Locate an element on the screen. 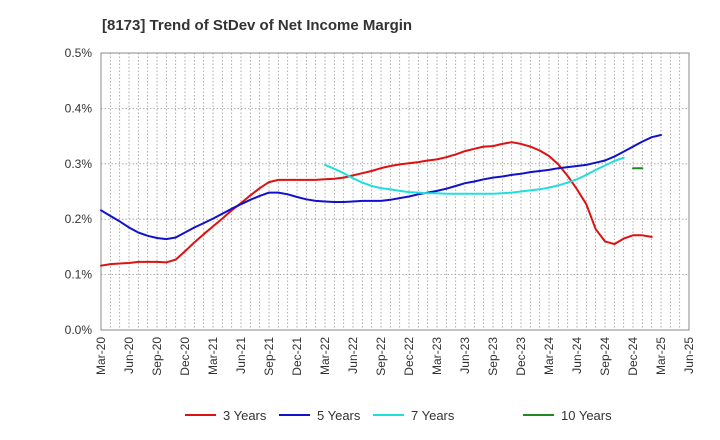 Image resolution: width=720 pixels, height=440 pixels. x-tick-label: Jun-23 is located at coordinates (465, 355).